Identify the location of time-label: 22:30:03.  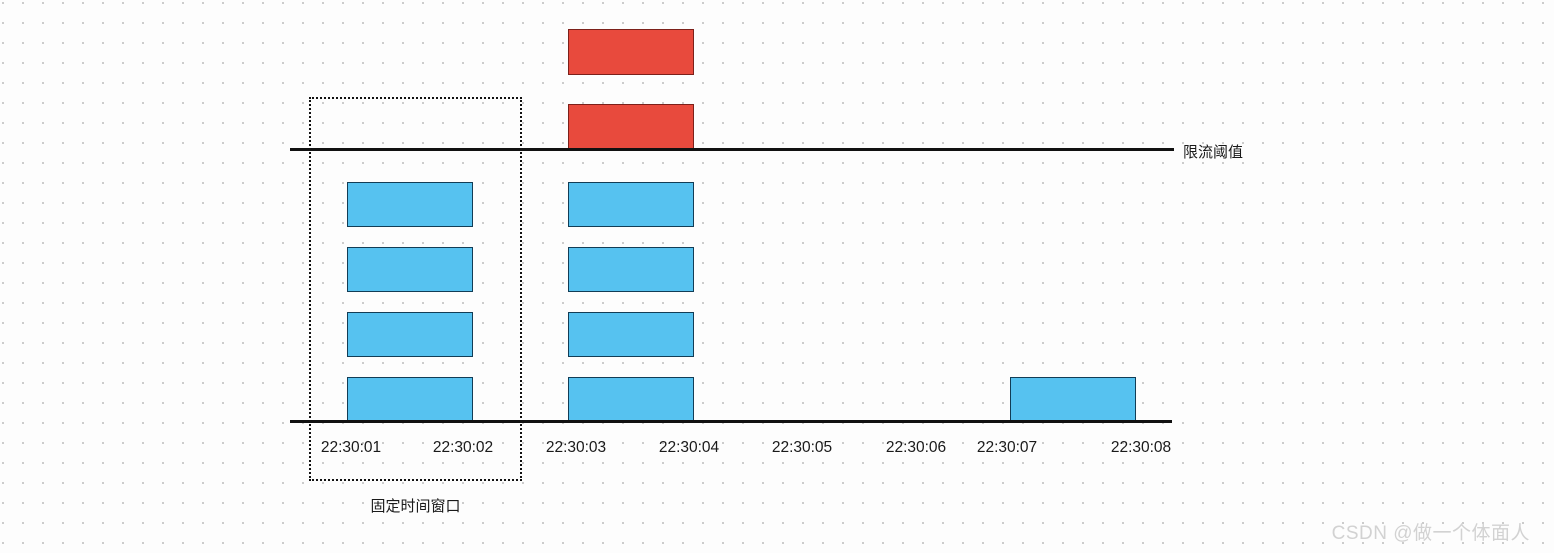
(576, 447).